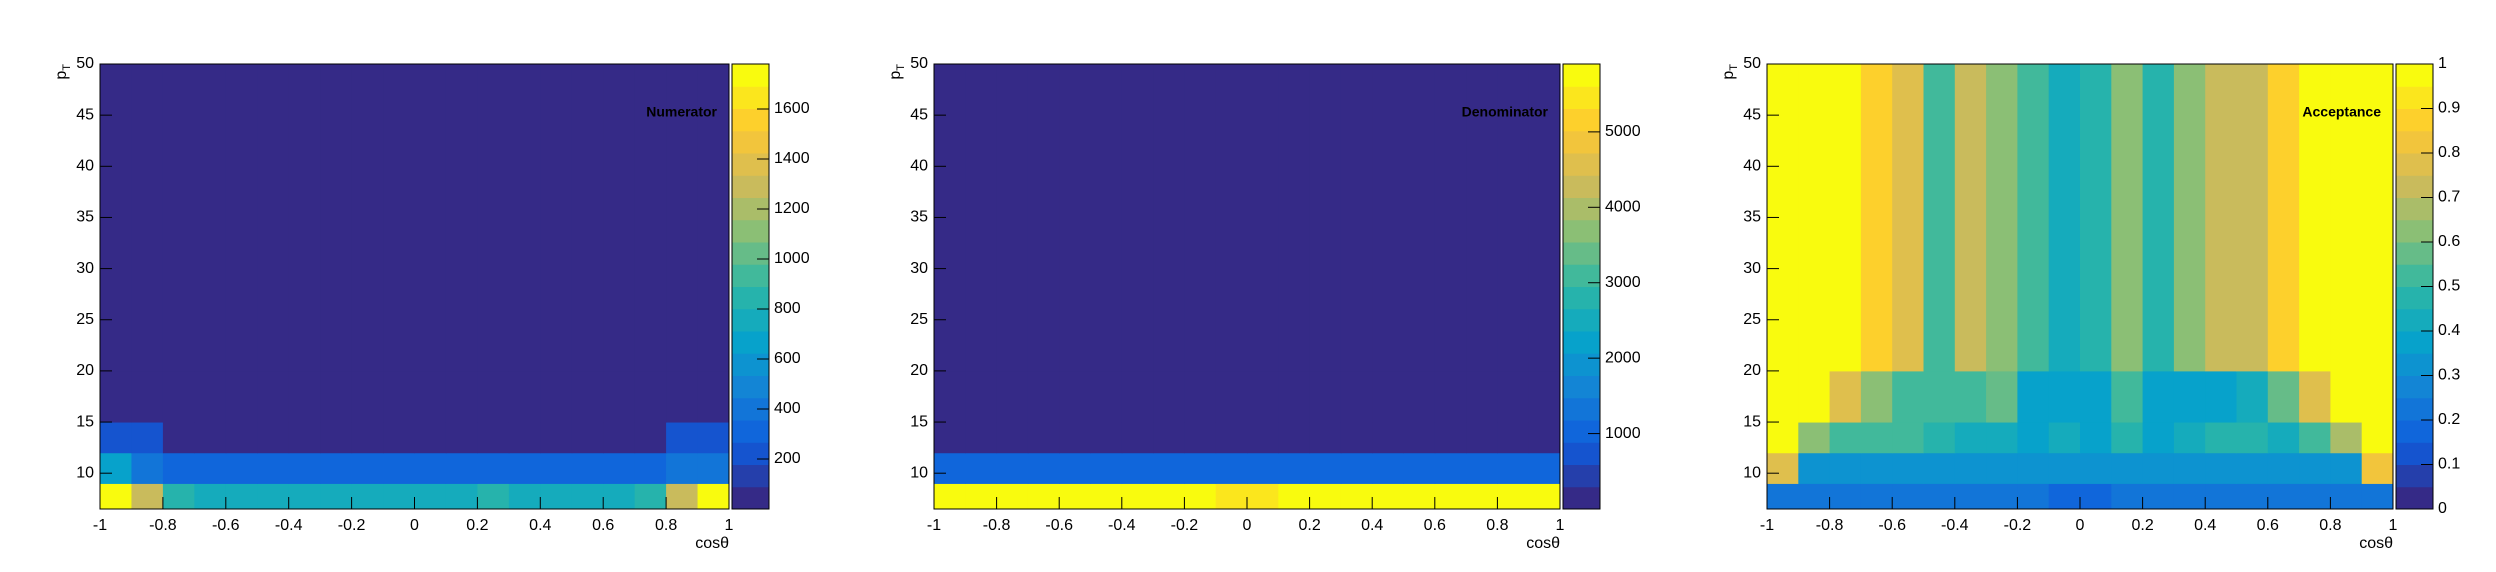  I want to click on title: Numerator, so click(681, 112).